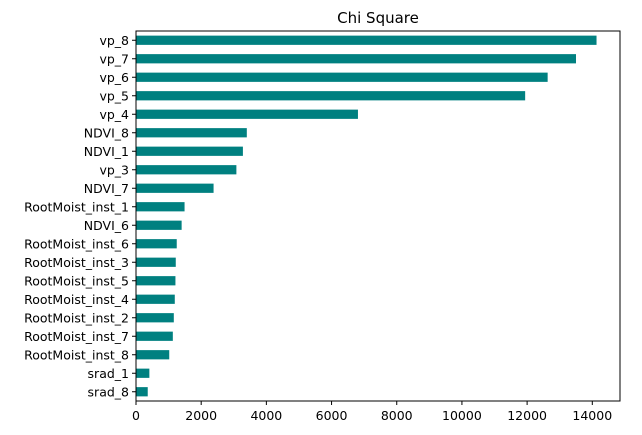 This screenshot has width=642, height=435. Describe the element at coordinates (108, 373) in the screenshot. I see `y-tick-label: srad_1` at that location.